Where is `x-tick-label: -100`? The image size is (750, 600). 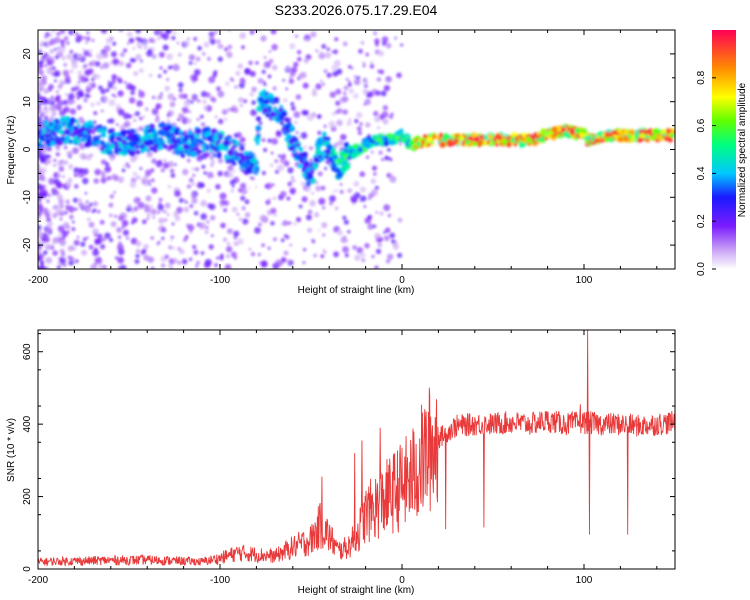 x-tick-label: -100 is located at coordinates (220, 580).